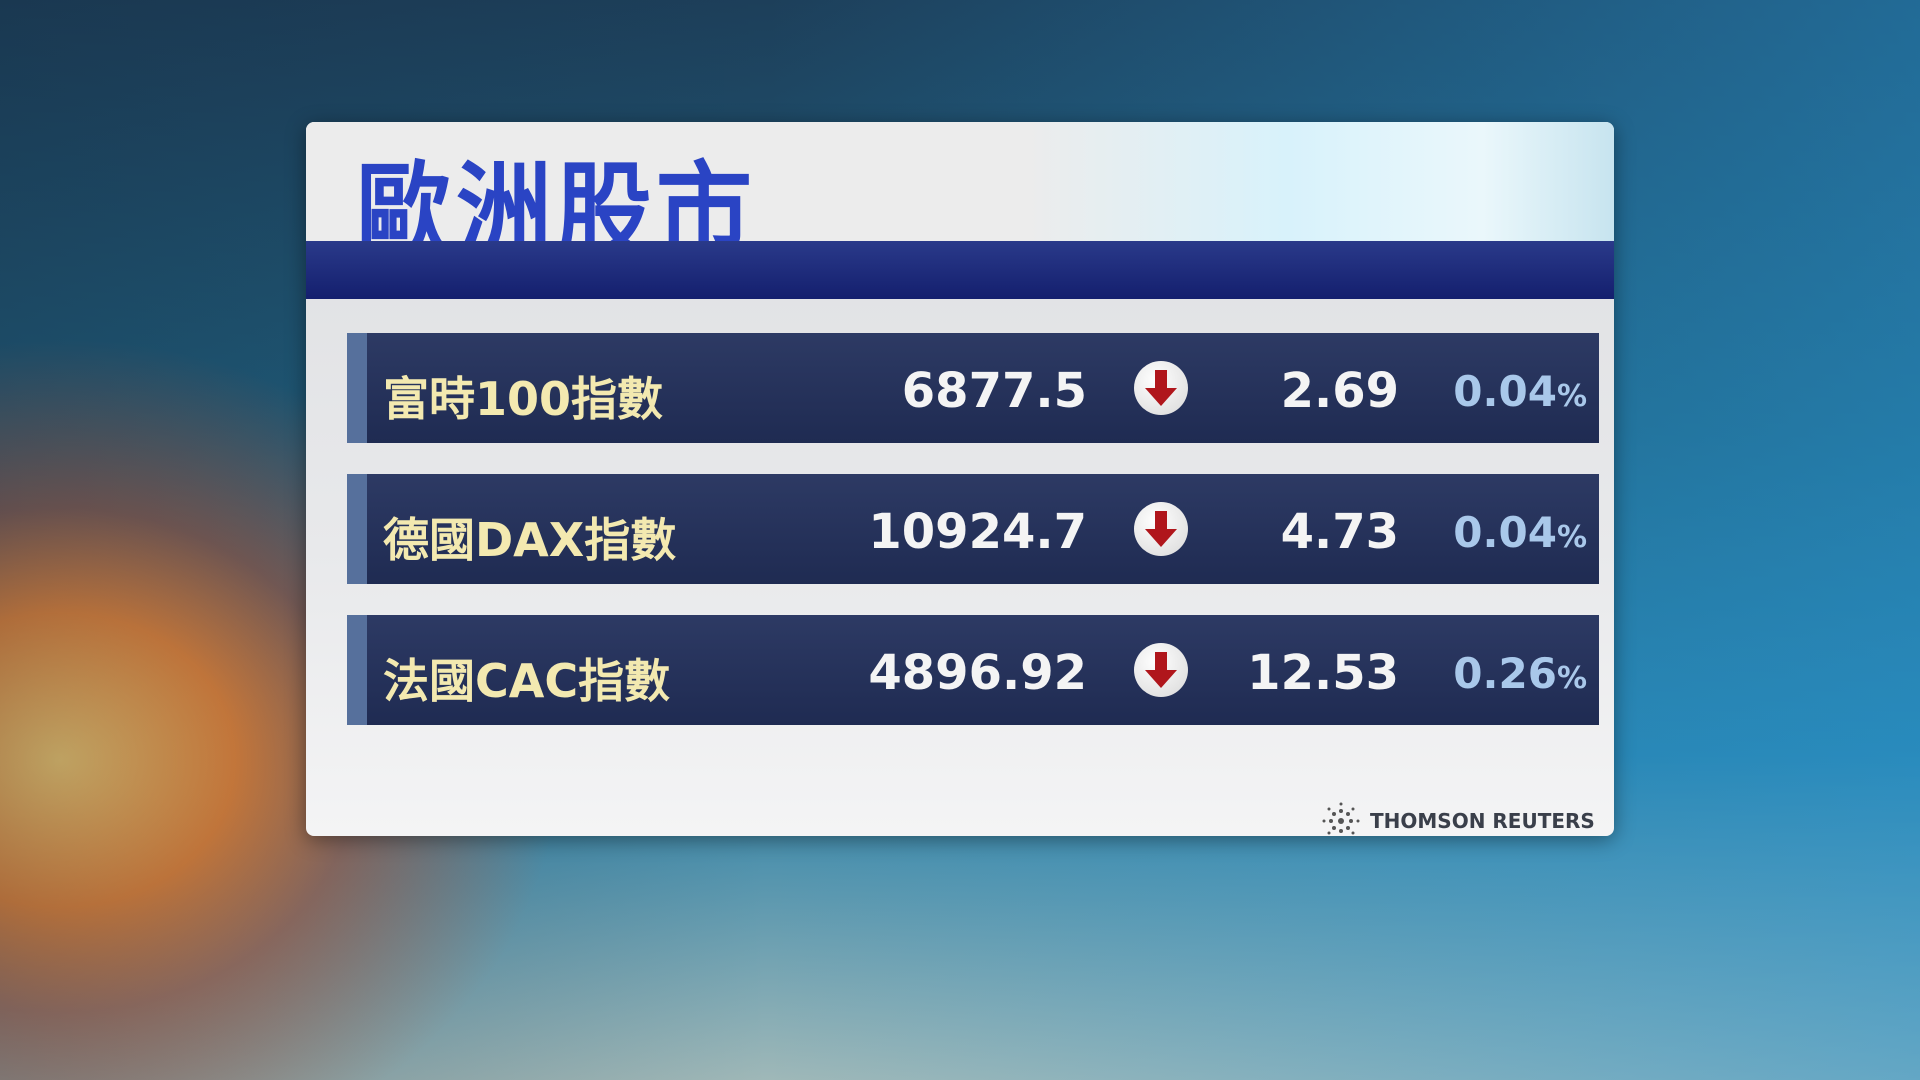 Image resolution: width=1920 pixels, height=1080 pixels. What do you see at coordinates (960, 270) in the screenshot?
I see `title-band` at bounding box center [960, 270].